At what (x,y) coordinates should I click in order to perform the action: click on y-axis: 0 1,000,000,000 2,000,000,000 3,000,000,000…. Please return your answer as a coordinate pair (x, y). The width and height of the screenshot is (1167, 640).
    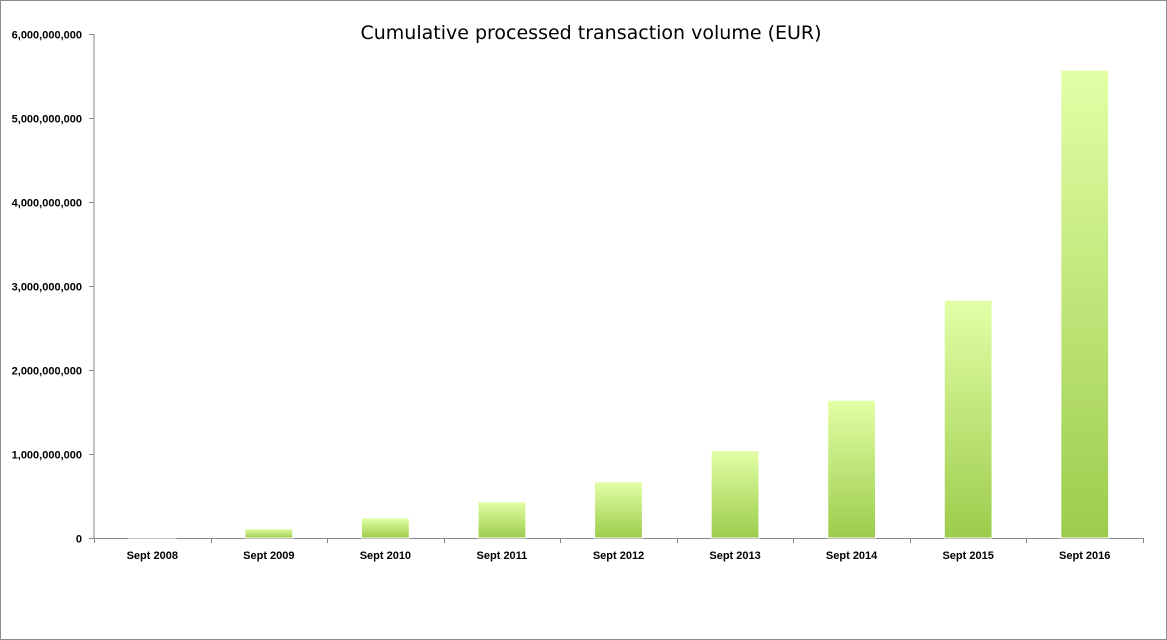
    Looking at the image, I should click on (53, 288).